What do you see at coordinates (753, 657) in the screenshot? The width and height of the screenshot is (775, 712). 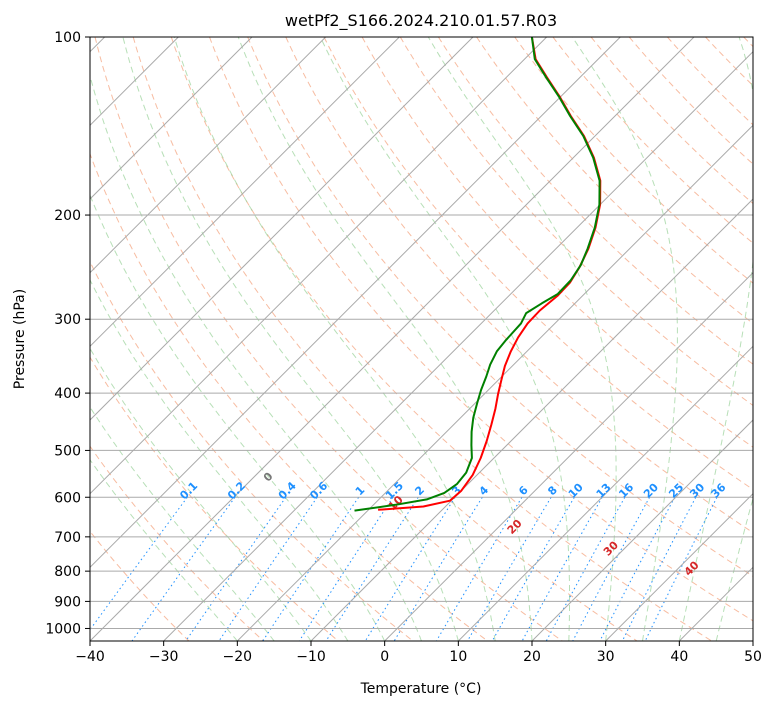 I see `x-tick-label: 50` at bounding box center [753, 657].